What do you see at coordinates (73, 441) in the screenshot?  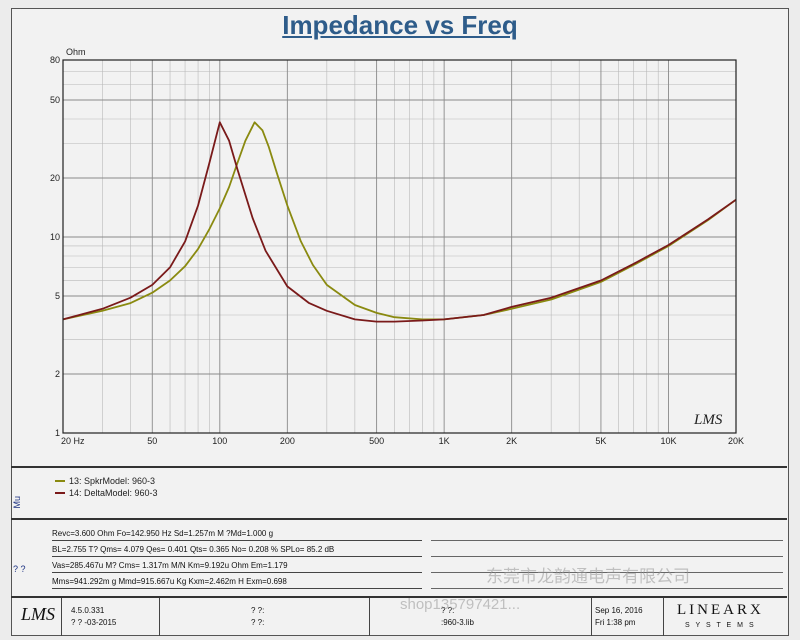 I see `x-tick-label: 20 Hz` at bounding box center [73, 441].